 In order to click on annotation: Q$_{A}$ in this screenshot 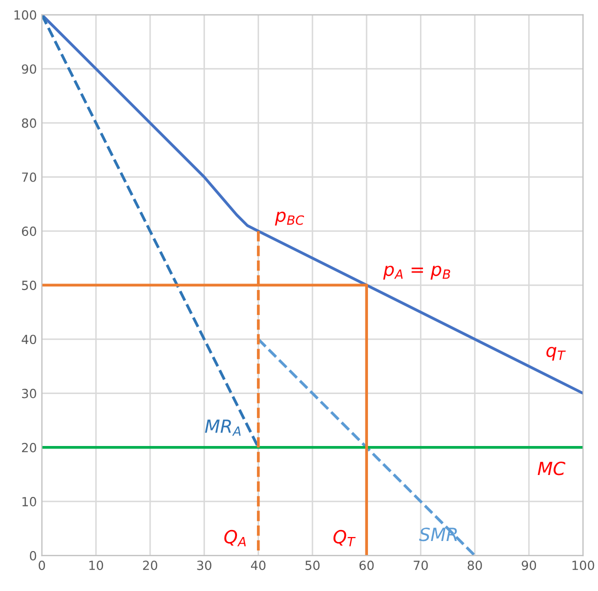, I will do `click(235, 538)`.